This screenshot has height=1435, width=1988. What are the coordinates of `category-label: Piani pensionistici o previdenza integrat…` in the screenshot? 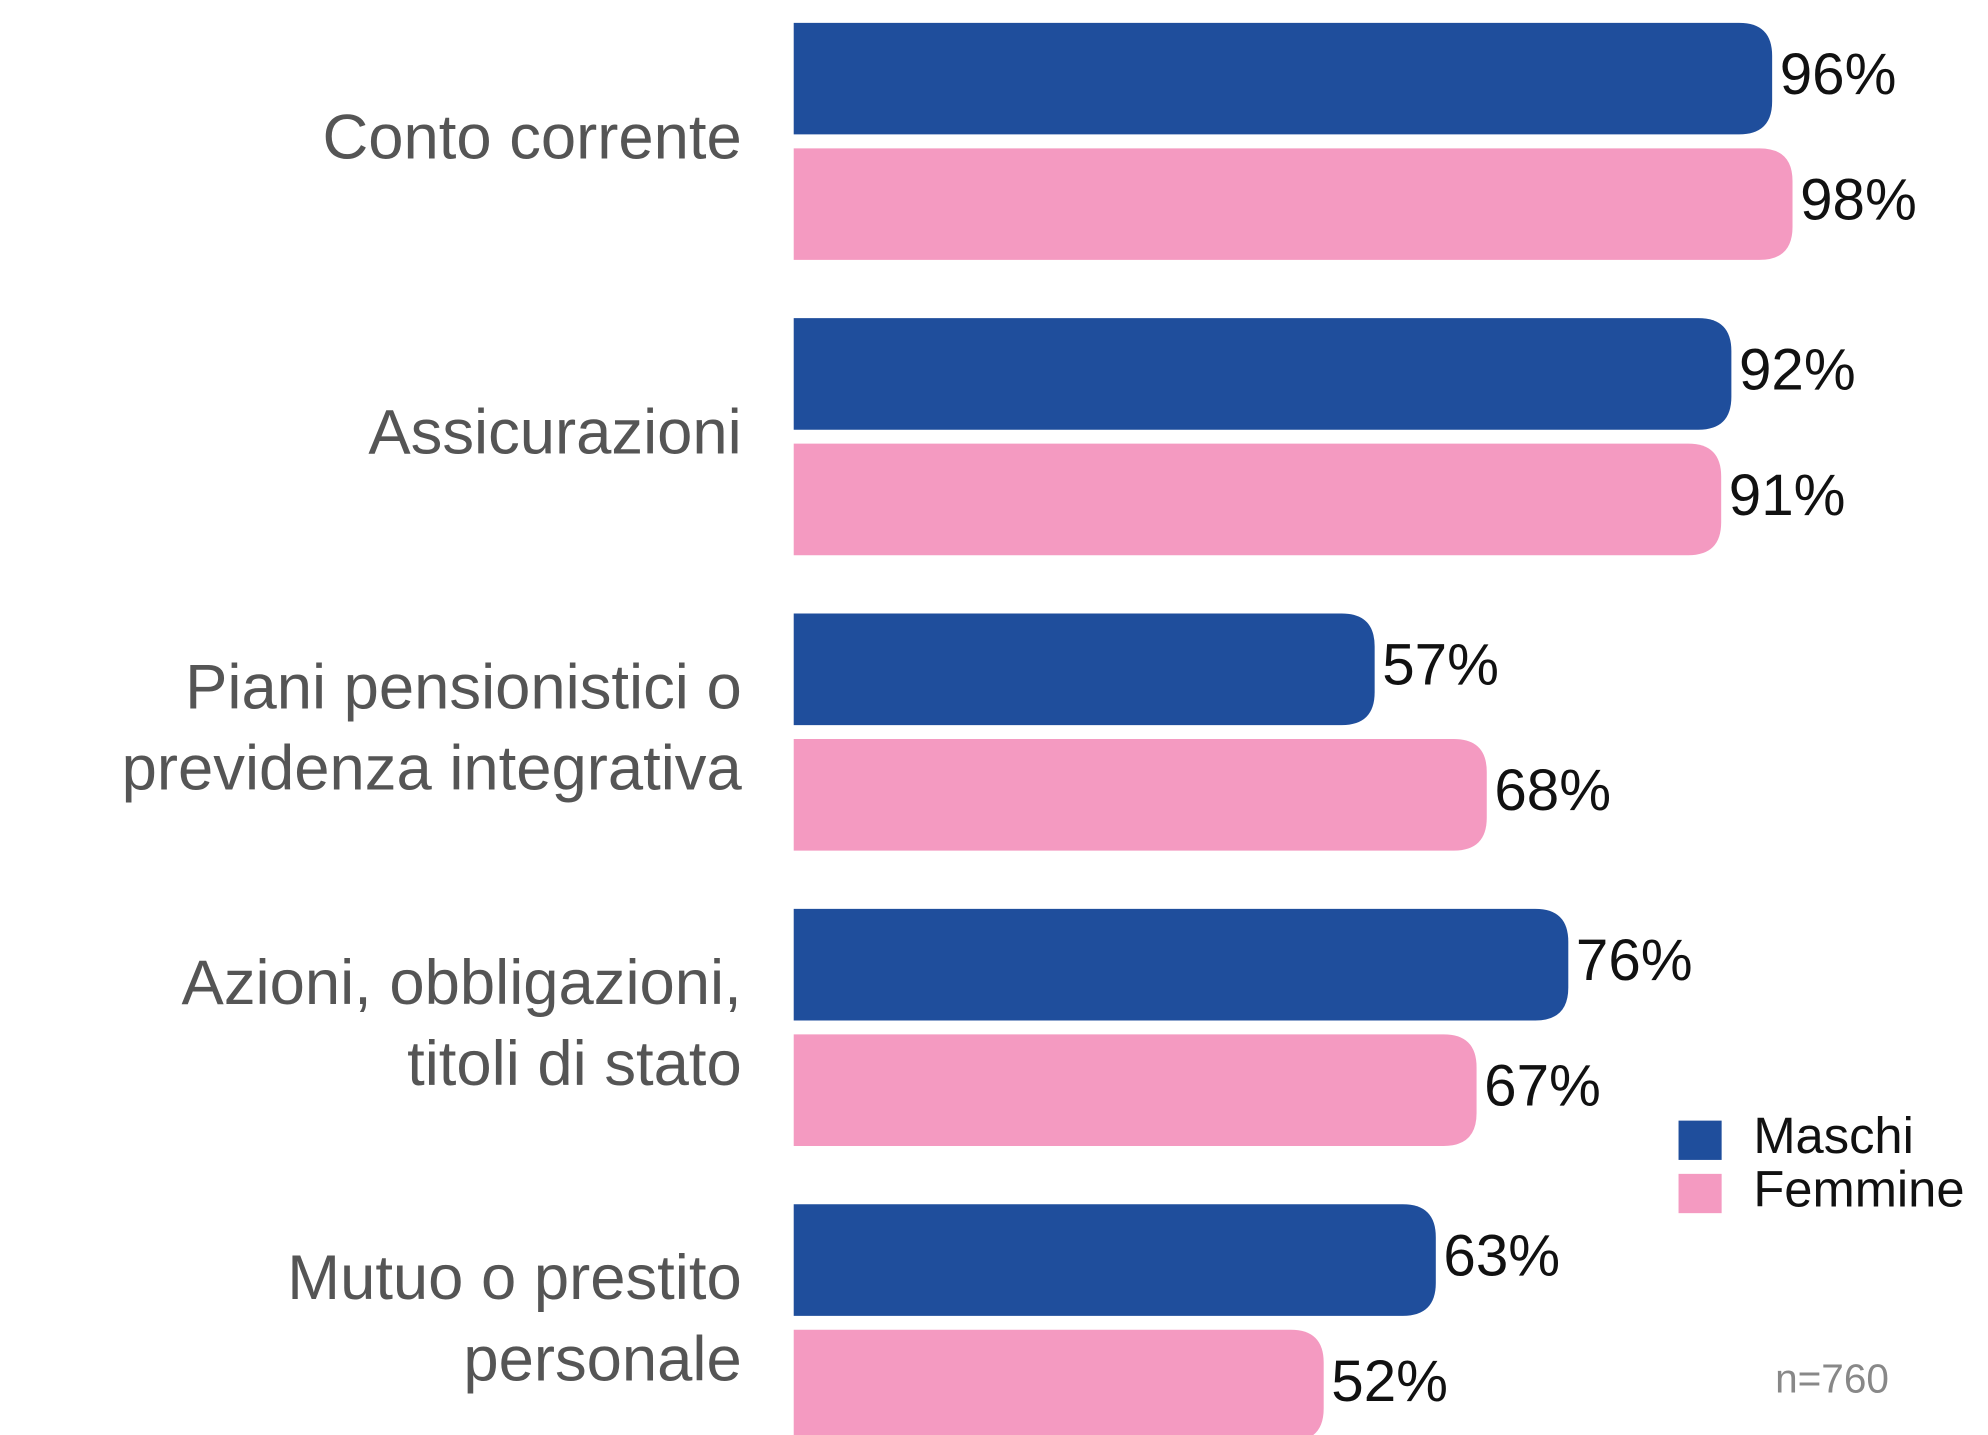 It's located at (432, 727).